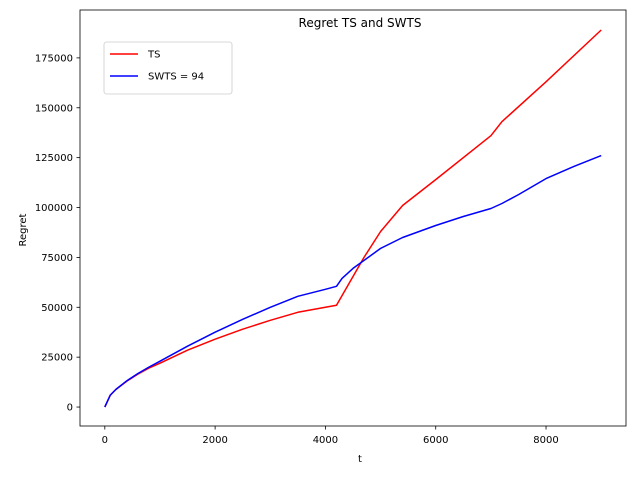 The image size is (640, 480). I want to click on legend-box, so click(168, 68).